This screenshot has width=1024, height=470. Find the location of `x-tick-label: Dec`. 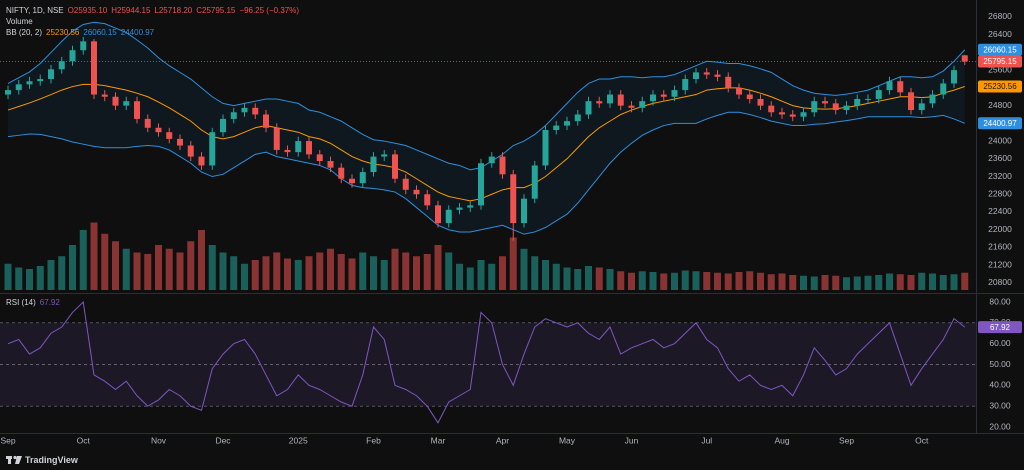

x-tick-label: Dec is located at coordinates (223, 440).